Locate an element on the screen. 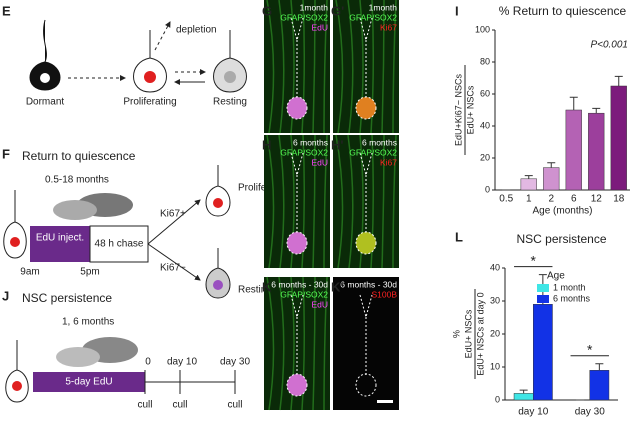  label: EdU inject. is located at coordinates (60, 238).